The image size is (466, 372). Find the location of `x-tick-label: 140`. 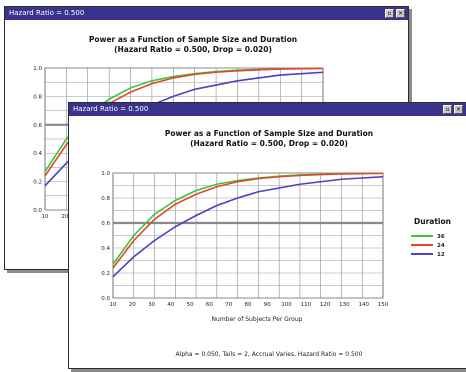

x-tick-label: 140 is located at coordinates (363, 305).